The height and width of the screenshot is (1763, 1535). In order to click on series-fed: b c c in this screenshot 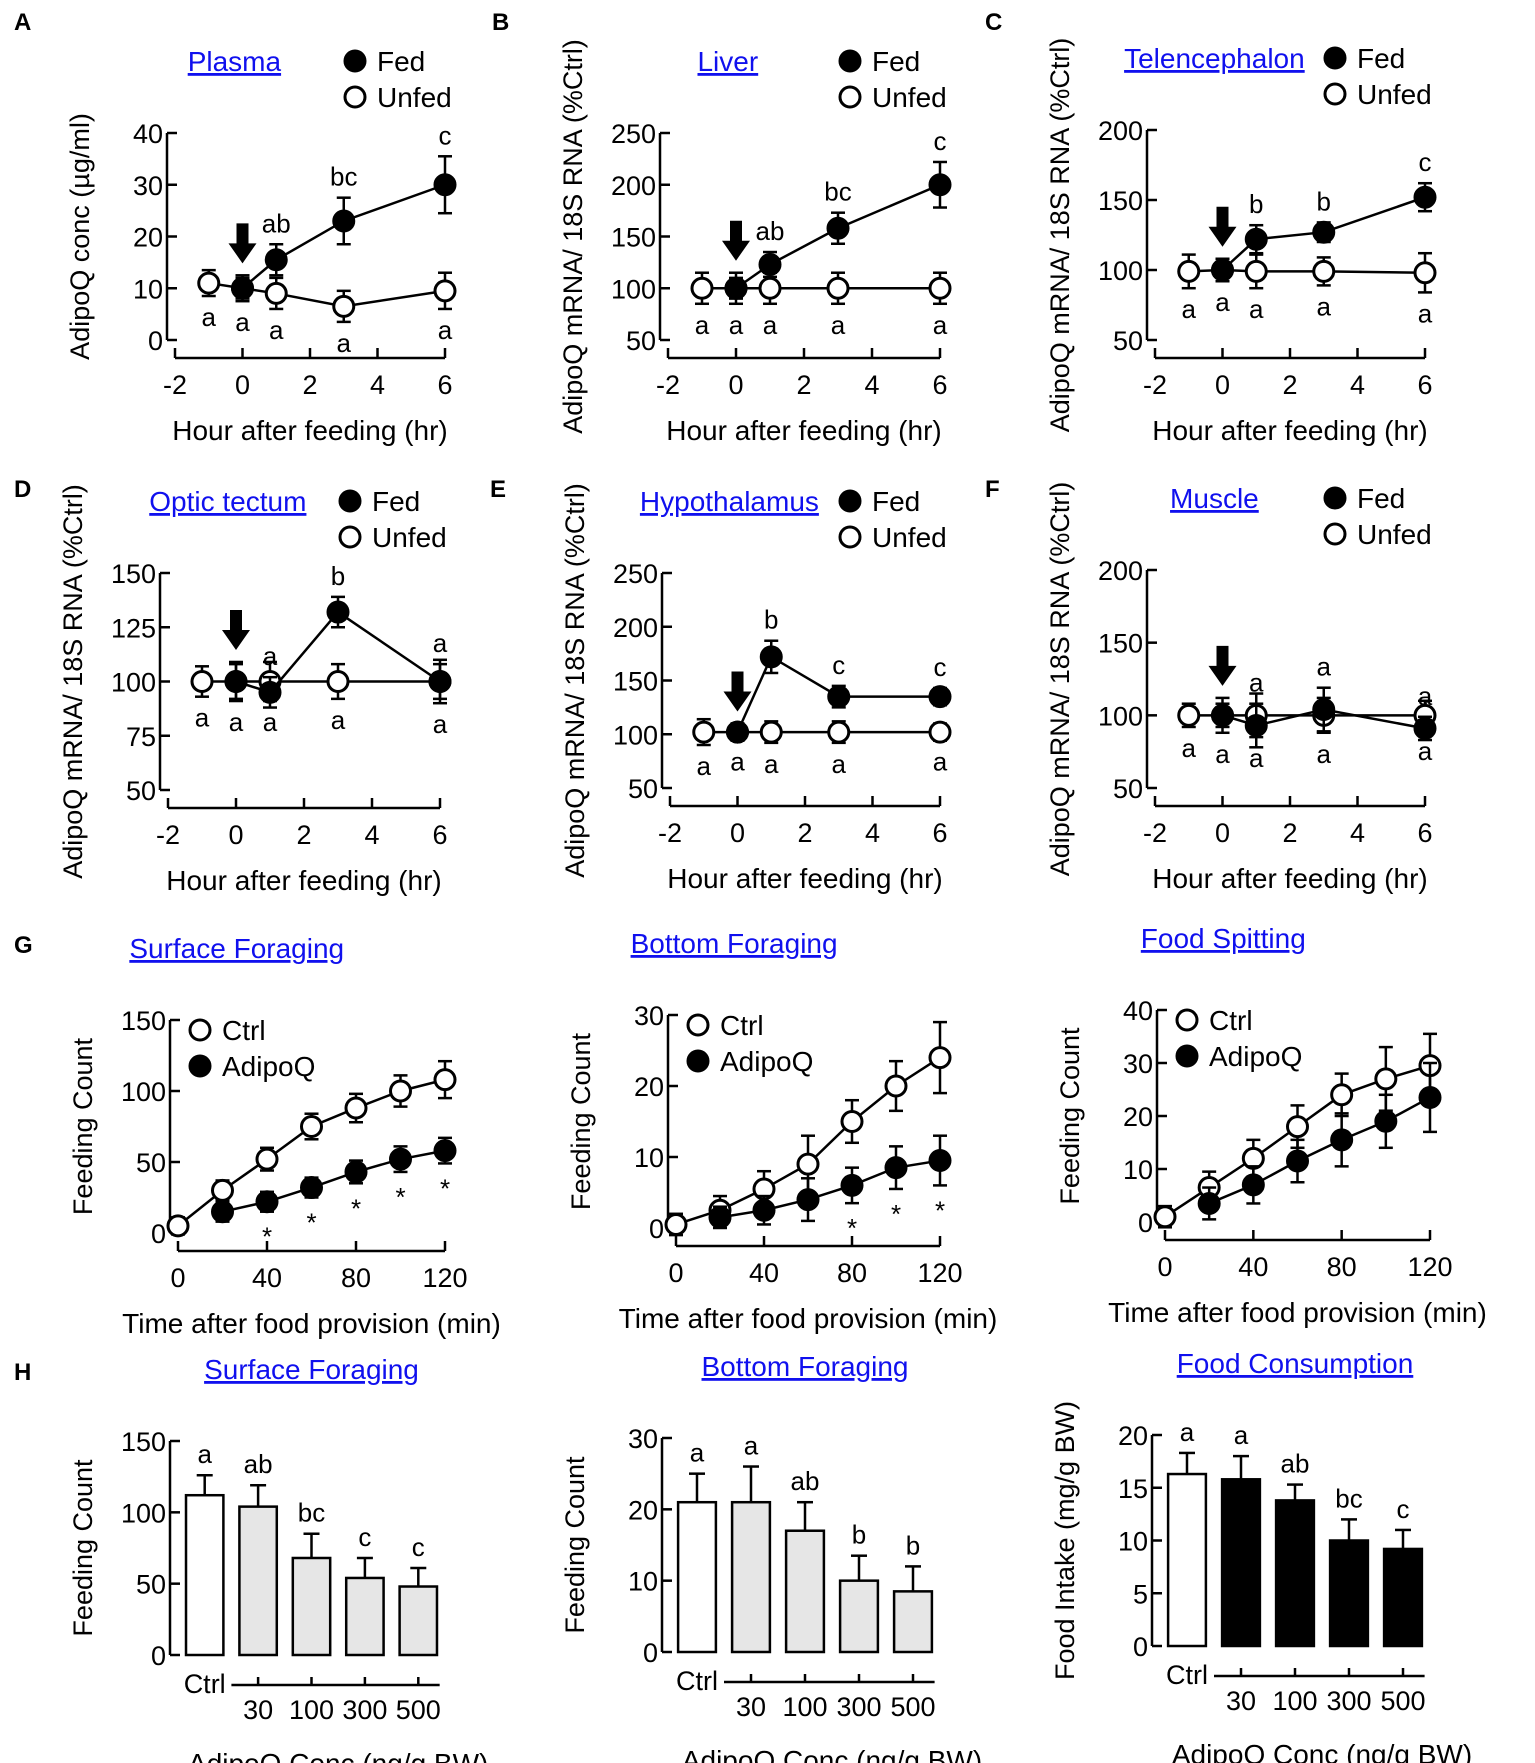, I will do `click(839, 674)`.